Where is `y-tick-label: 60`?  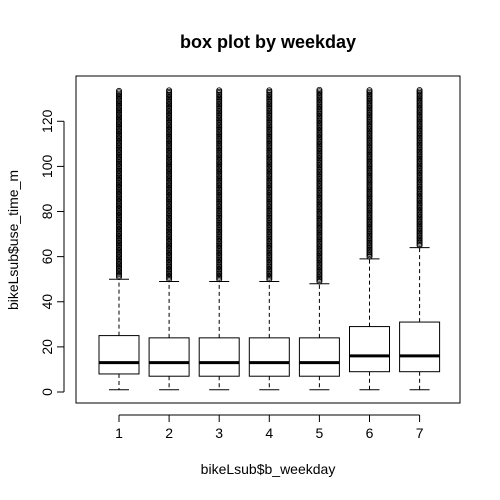 y-tick-label: 60 is located at coordinates (47, 257).